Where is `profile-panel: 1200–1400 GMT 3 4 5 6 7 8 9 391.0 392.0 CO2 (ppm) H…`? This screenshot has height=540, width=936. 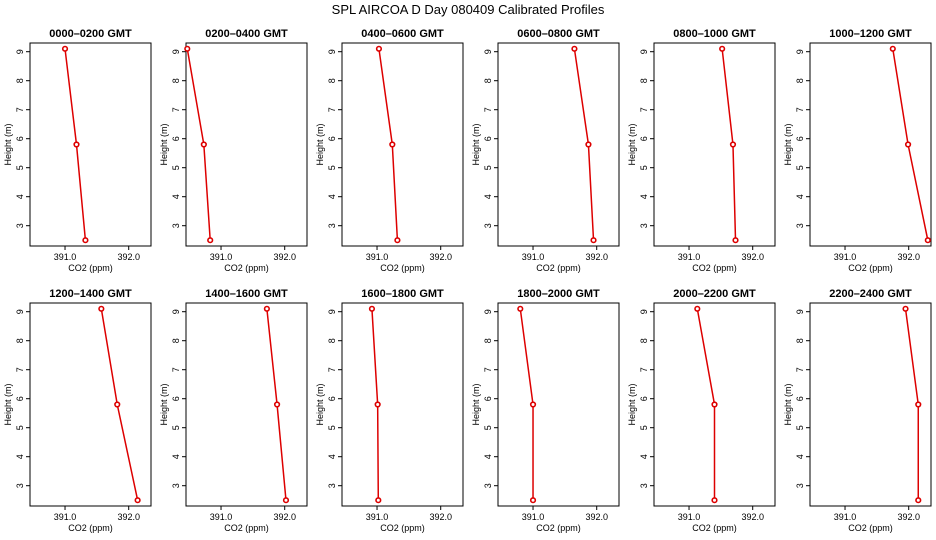
profile-panel: 1200–1400 GMT 3 4 5 6 7 8 9 391.0 392.0 CO2 (ppm) H… is located at coordinates (77, 410).